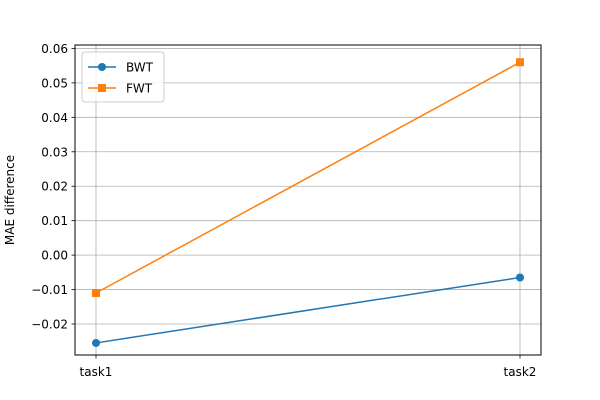  I want to click on legend-label-bwt: BWT, so click(140, 68).